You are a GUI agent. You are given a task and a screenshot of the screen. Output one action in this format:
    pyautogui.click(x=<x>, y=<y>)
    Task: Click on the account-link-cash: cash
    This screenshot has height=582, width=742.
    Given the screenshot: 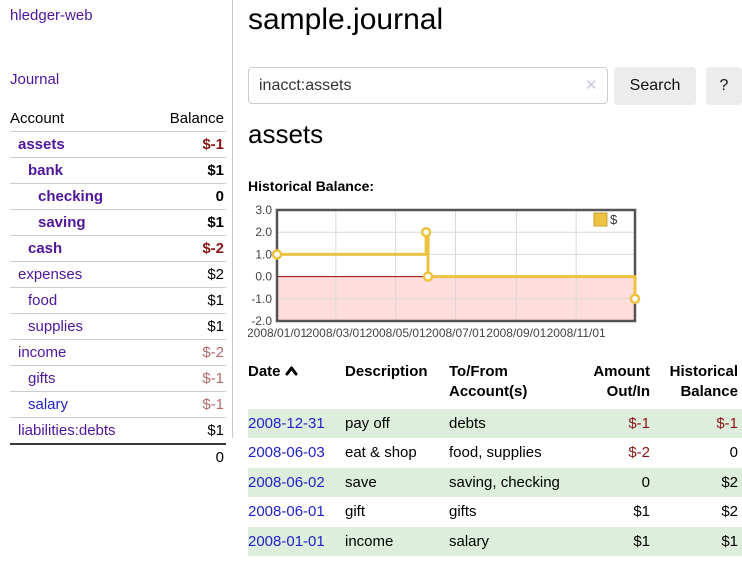 What is the action you would take?
    pyautogui.click(x=45, y=248)
    